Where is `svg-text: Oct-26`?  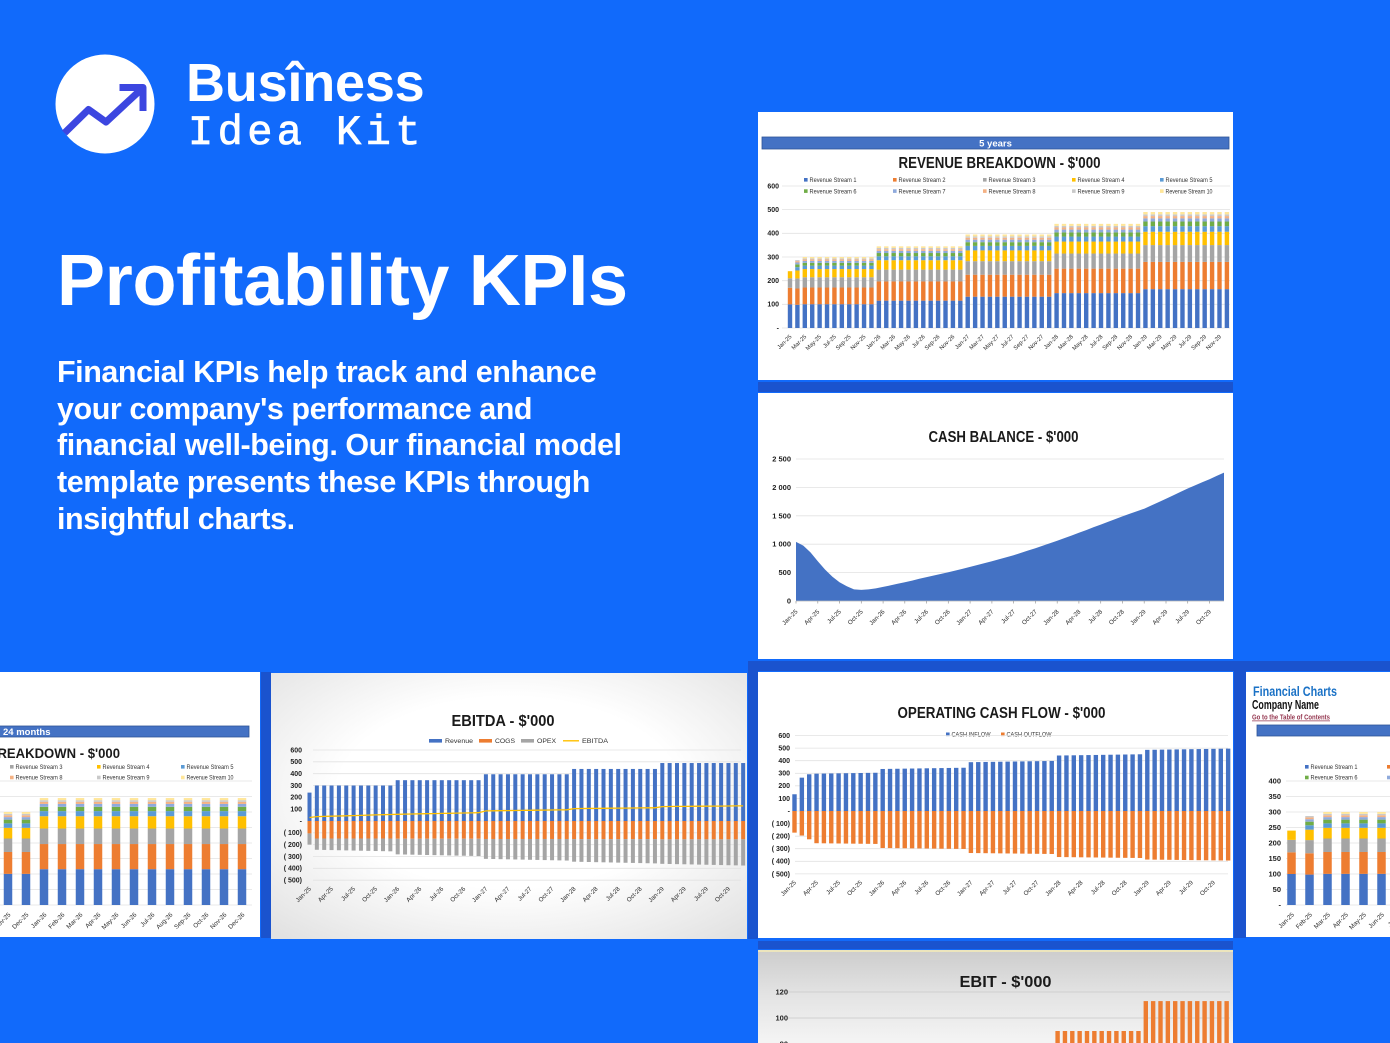
svg-text: Oct-26 is located at coordinates (943, 617).